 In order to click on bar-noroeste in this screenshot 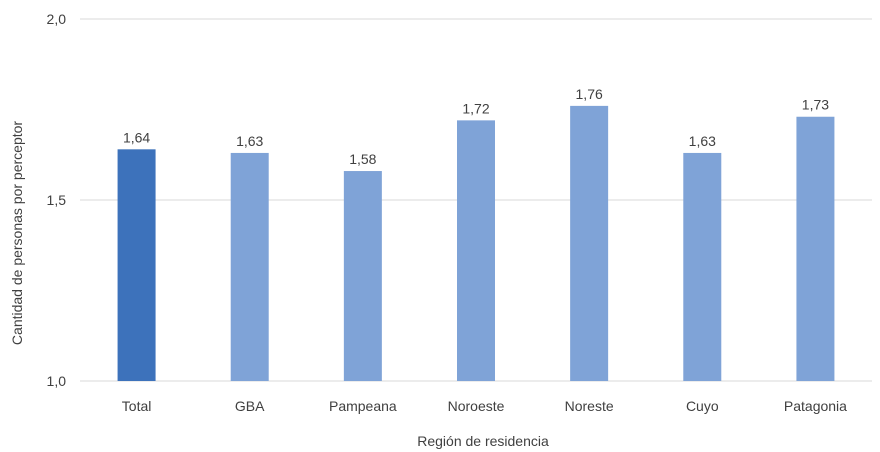, I will do `click(476, 251)`.